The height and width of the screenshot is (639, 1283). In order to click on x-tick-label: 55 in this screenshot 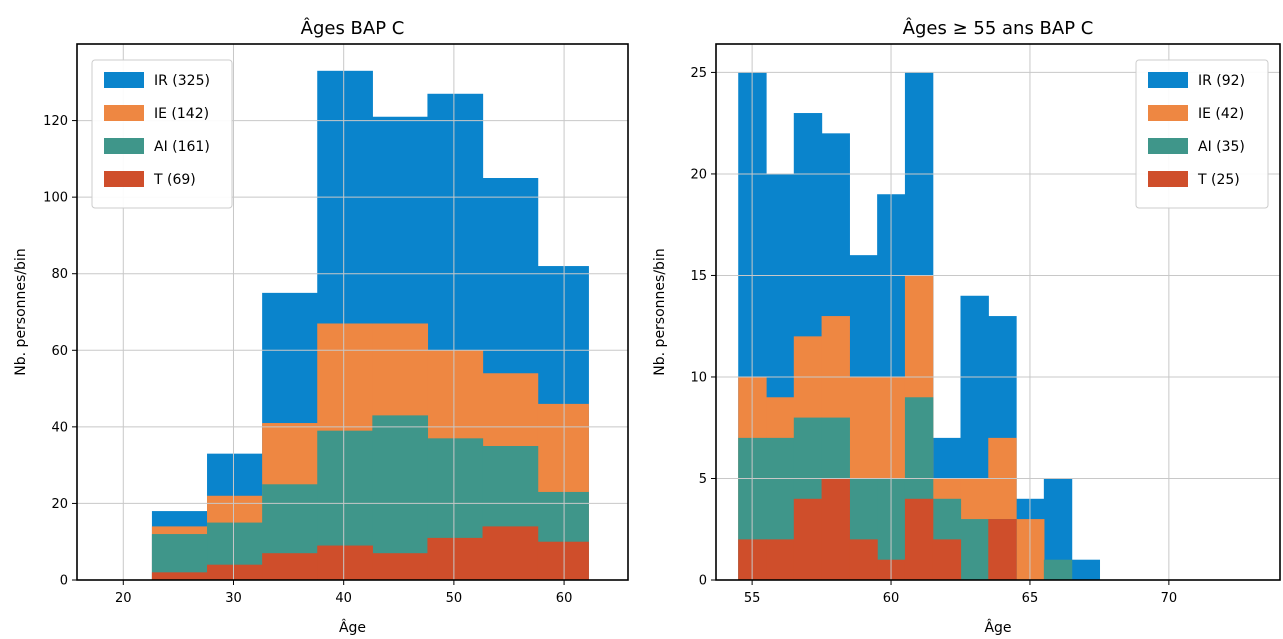, I will do `click(752, 598)`.